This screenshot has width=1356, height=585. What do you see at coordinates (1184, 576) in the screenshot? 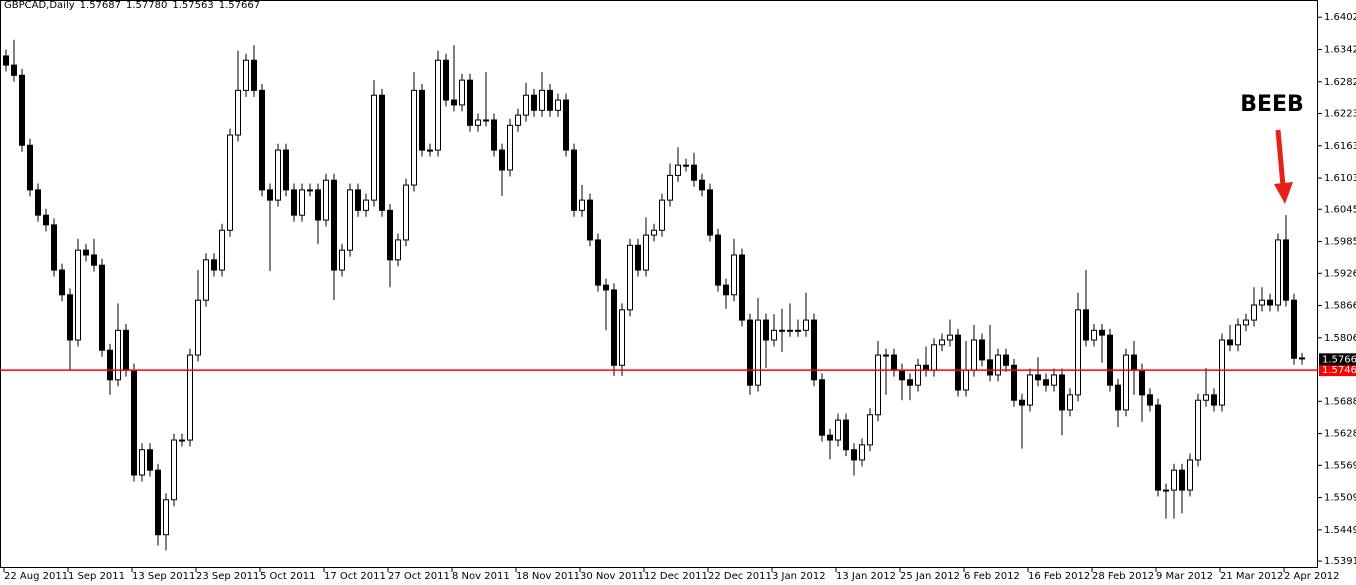
I see `x-tick-label: 9 Mar 2012` at bounding box center [1184, 576].